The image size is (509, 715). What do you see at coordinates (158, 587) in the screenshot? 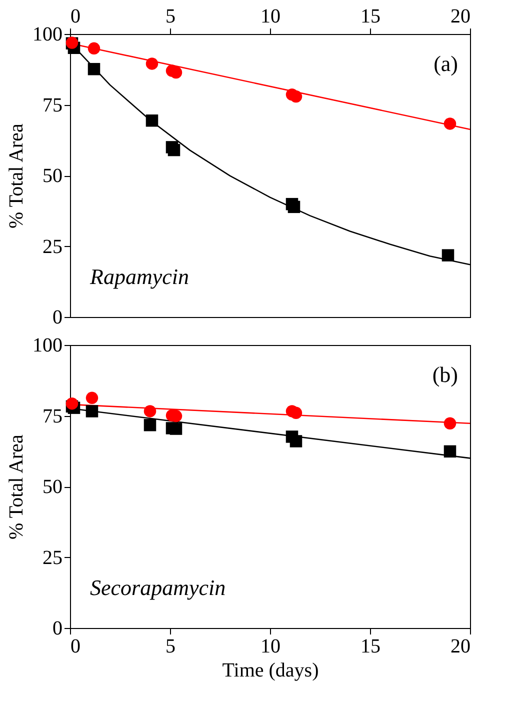
I see `annotation: Secorapamycin` at bounding box center [158, 587].